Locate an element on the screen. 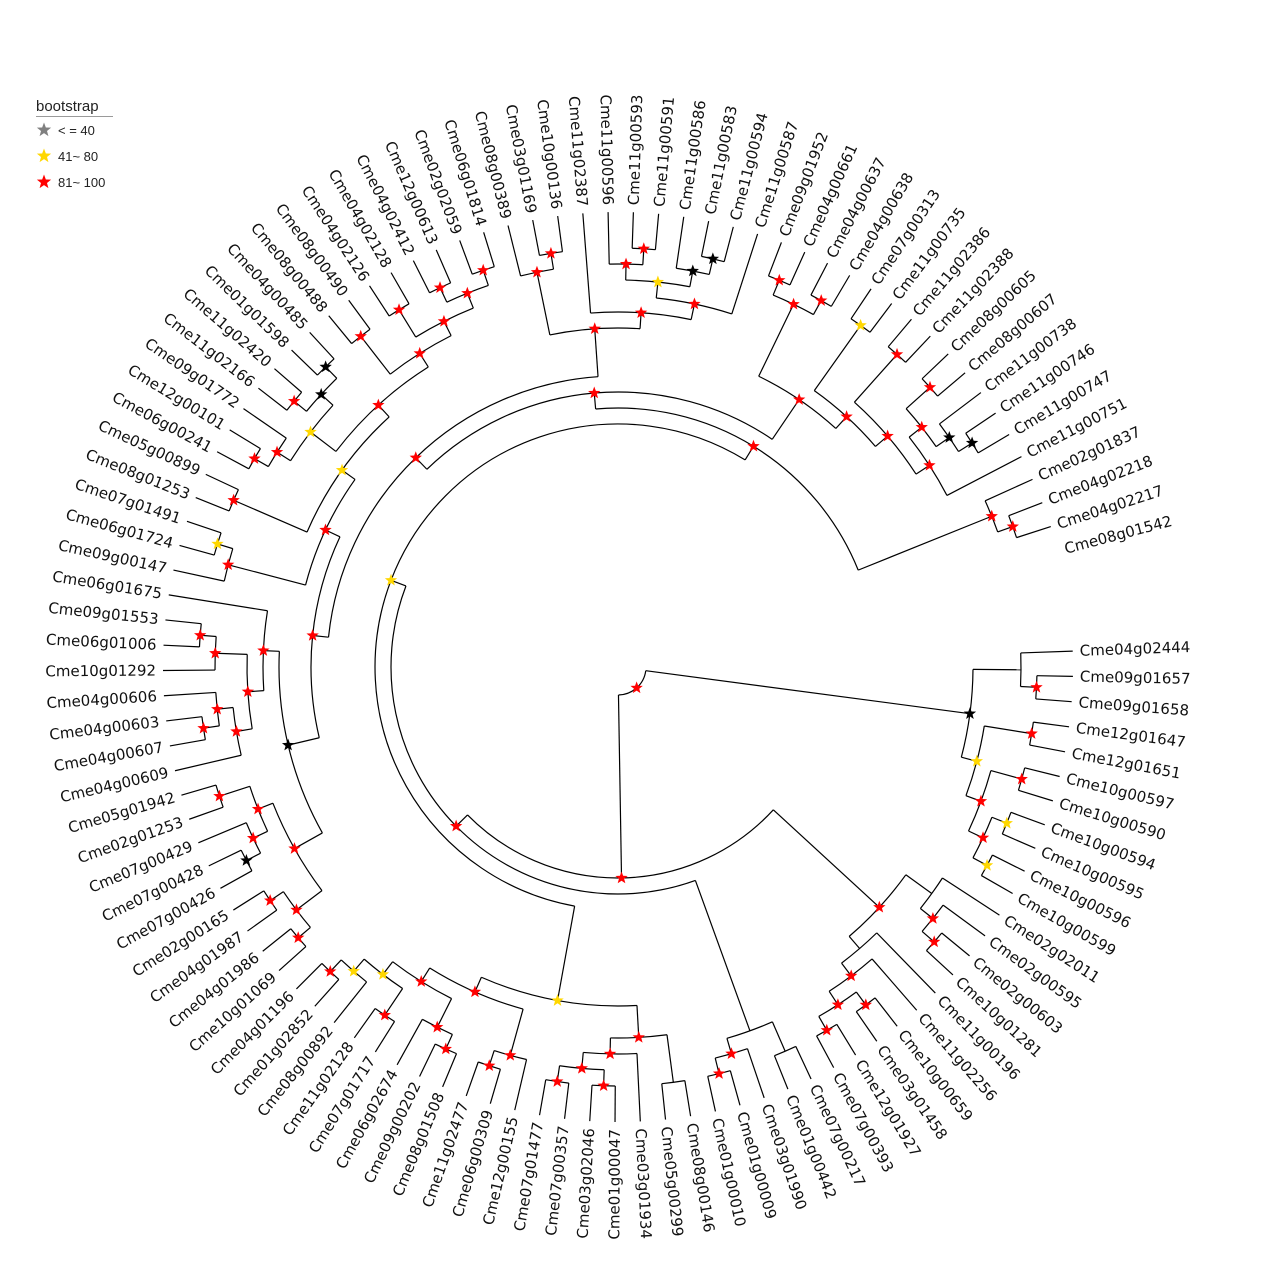  red-star-icon is located at coordinates (44, 181).